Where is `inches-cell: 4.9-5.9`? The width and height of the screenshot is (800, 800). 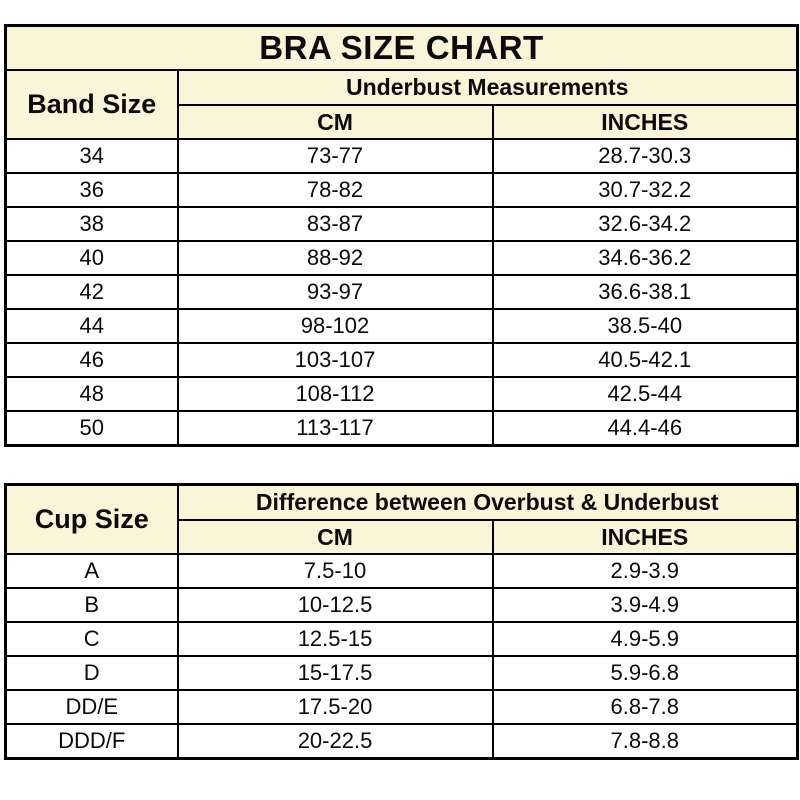
inches-cell: 4.9-5.9 is located at coordinates (645, 639).